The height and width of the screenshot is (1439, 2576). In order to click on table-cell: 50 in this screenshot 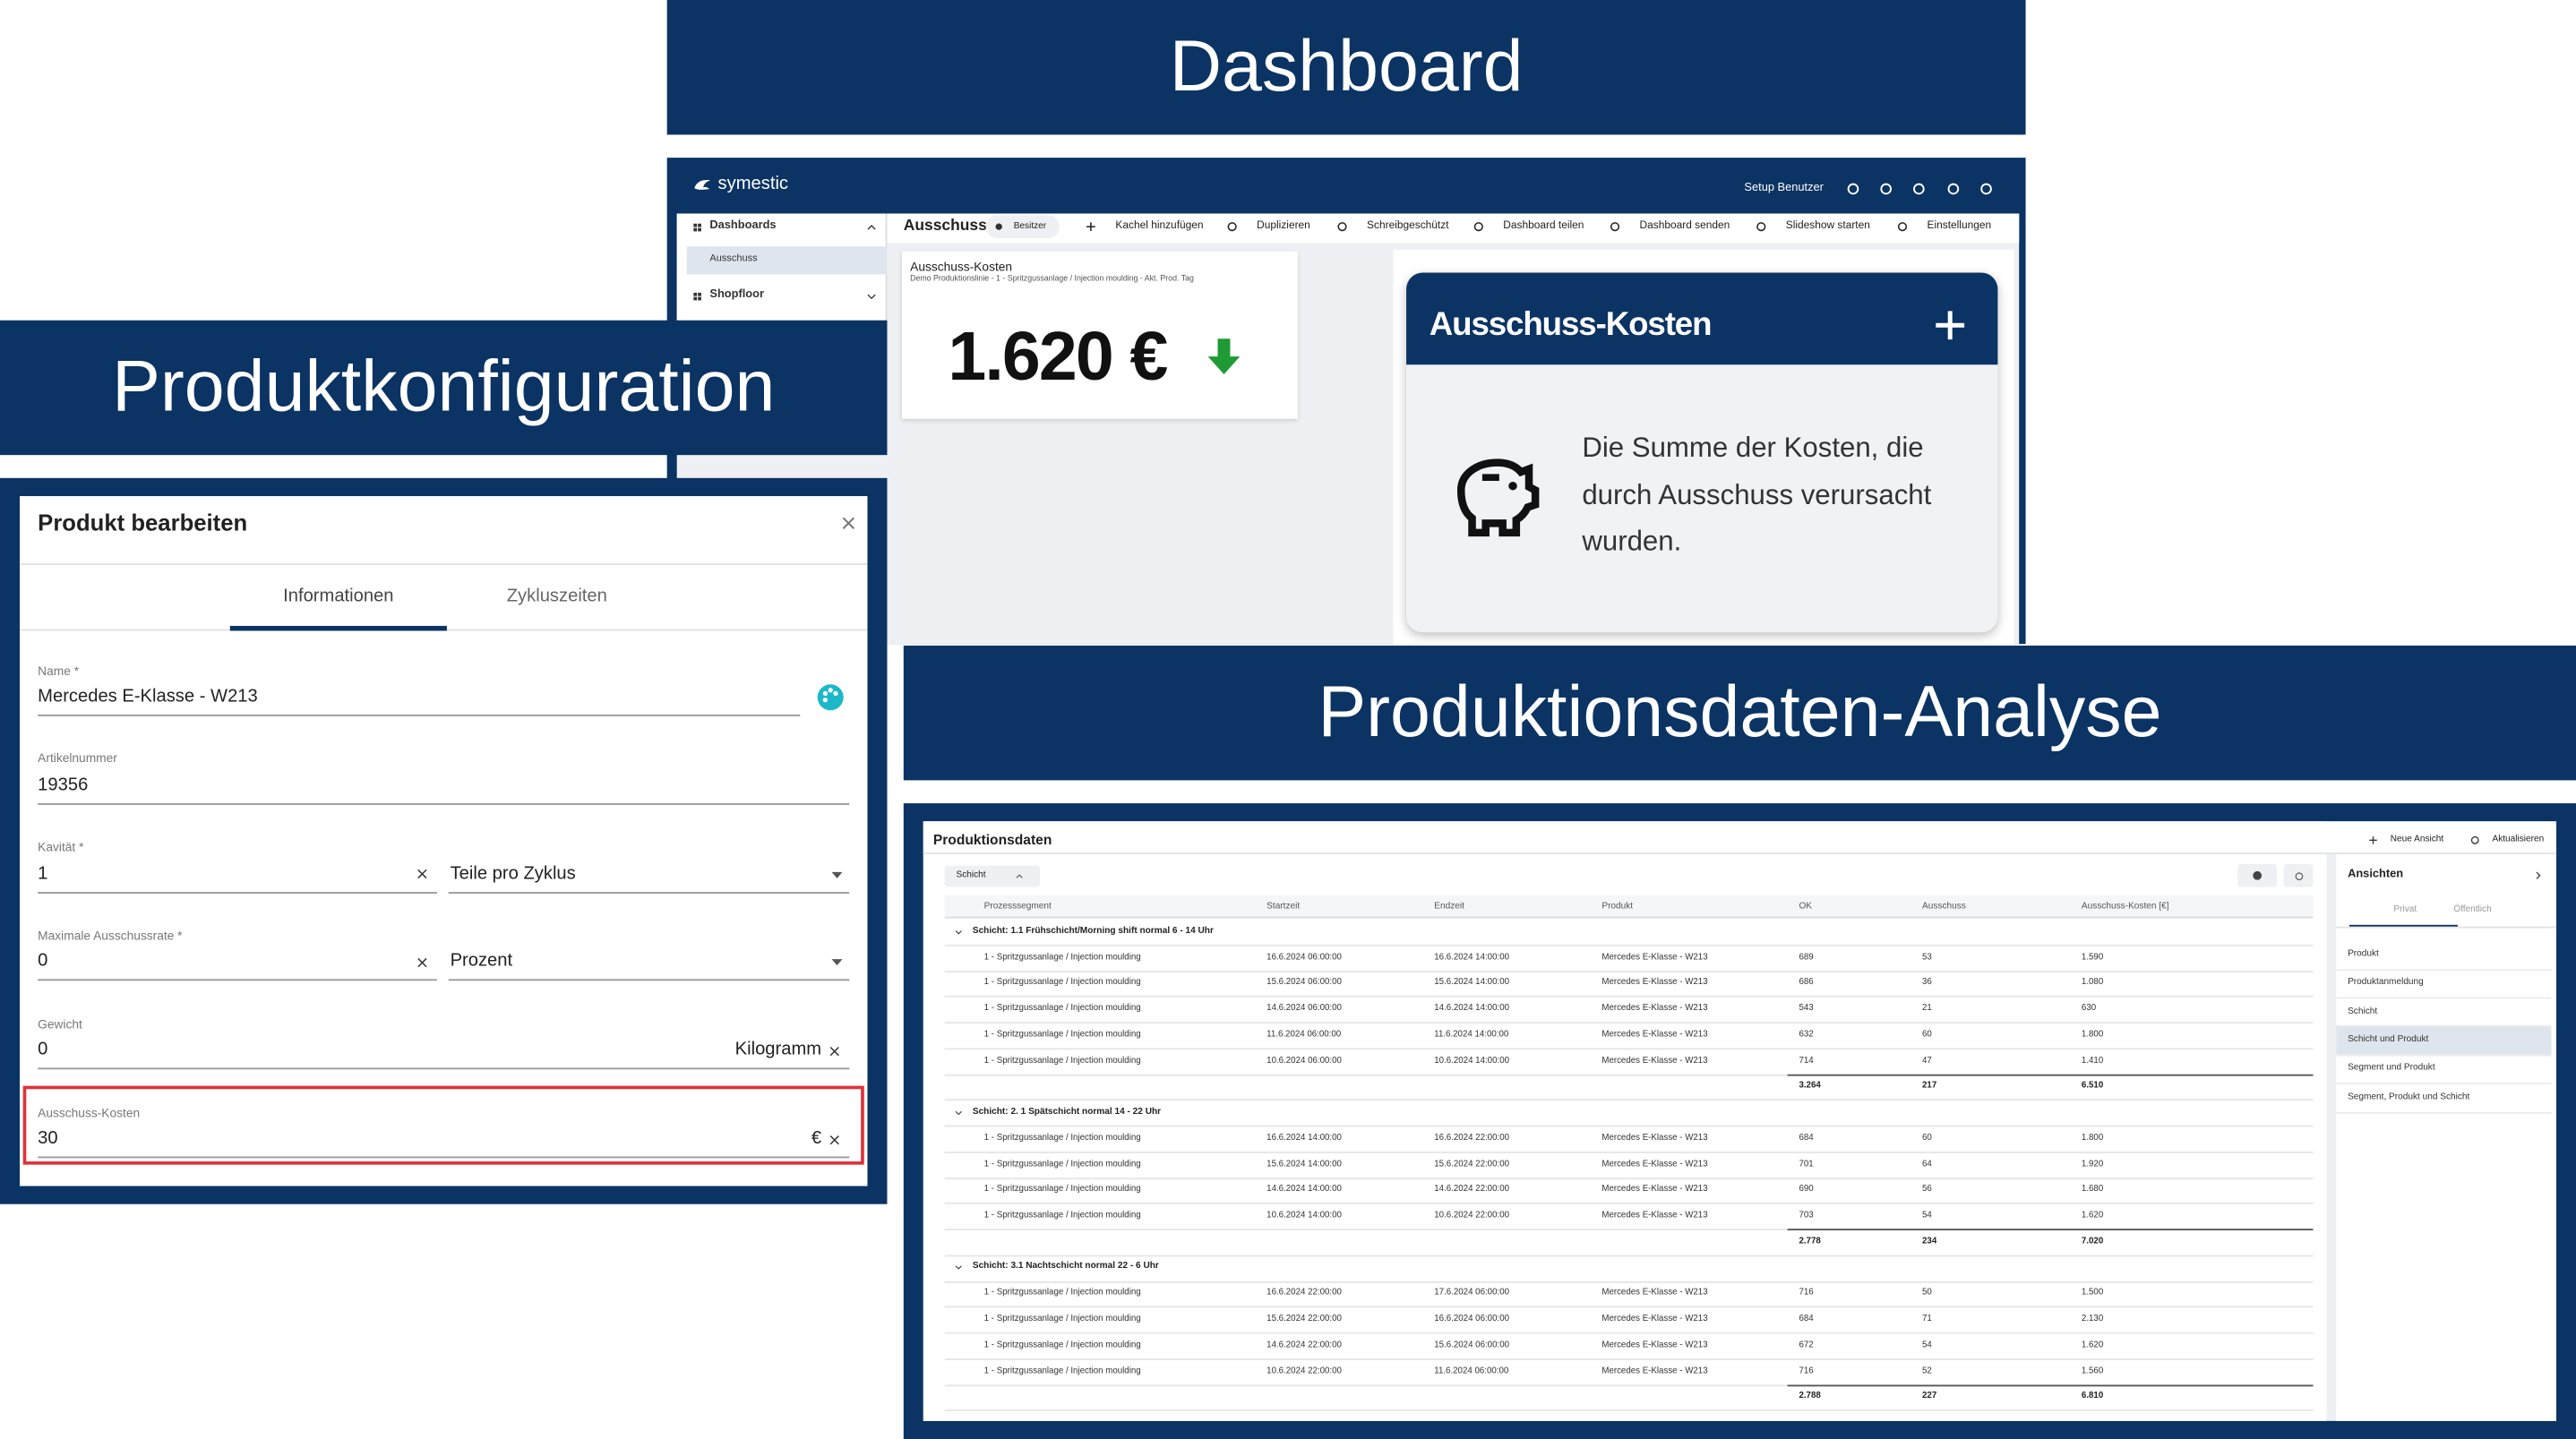, I will do `click(1927, 1293)`.